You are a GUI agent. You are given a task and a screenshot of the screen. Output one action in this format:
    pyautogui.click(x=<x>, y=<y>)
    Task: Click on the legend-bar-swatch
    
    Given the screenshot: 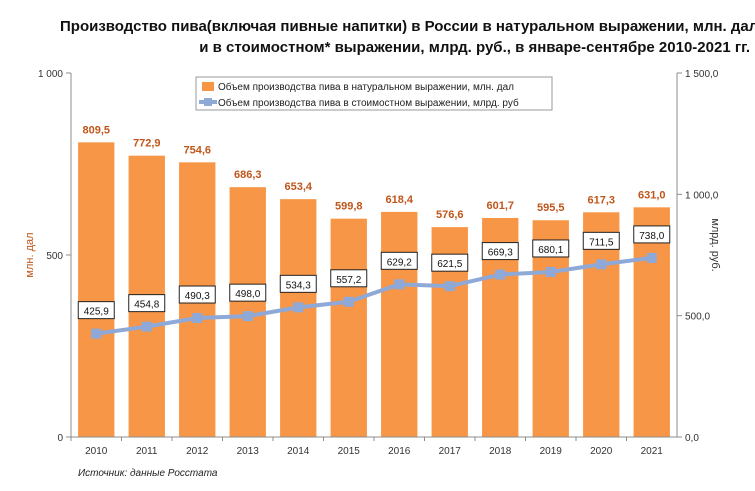 What is the action you would take?
    pyautogui.click(x=208, y=86)
    